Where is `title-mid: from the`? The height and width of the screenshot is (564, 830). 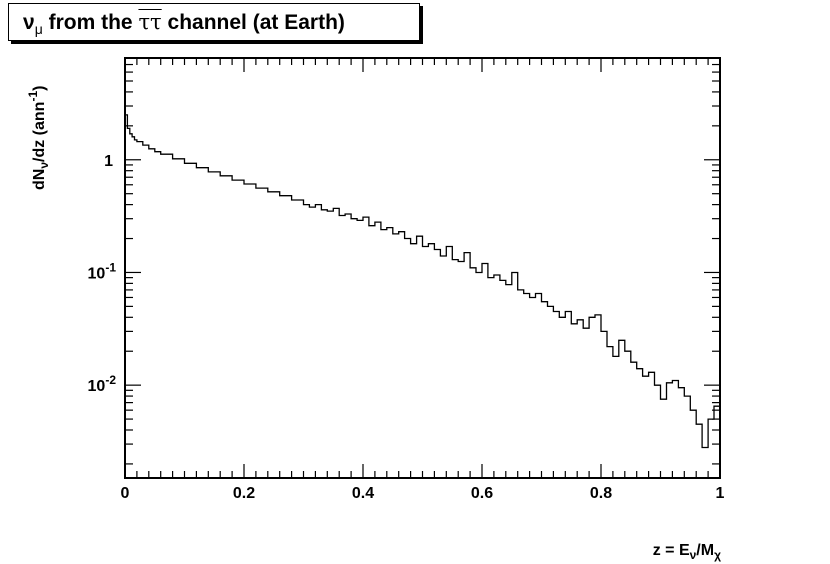 title-mid: from the is located at coordinates (90, 22).